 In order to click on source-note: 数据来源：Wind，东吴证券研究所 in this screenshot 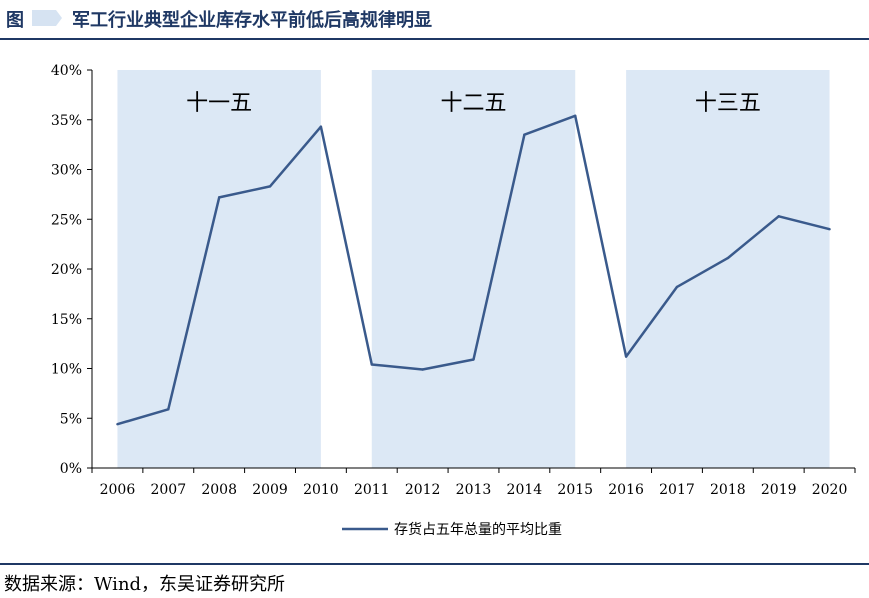, I will do `click(145, 584)`.